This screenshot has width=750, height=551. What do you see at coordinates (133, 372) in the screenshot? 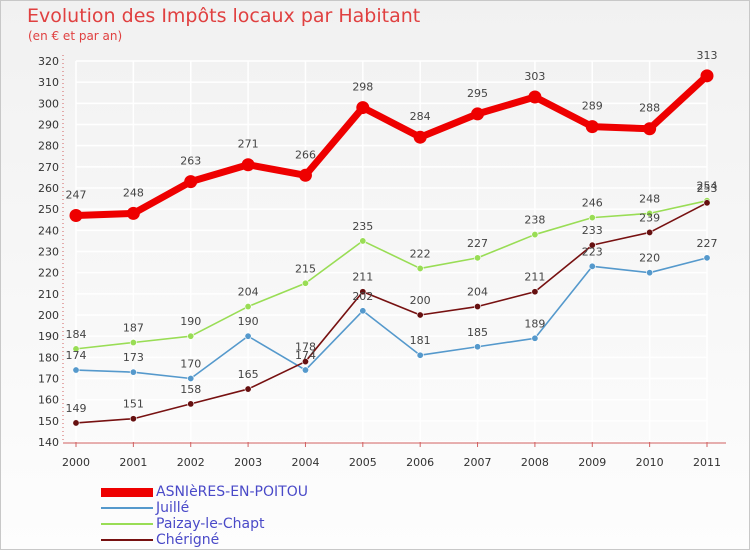
I see `data-point-juill--2001` at bounding box center [133, 372].